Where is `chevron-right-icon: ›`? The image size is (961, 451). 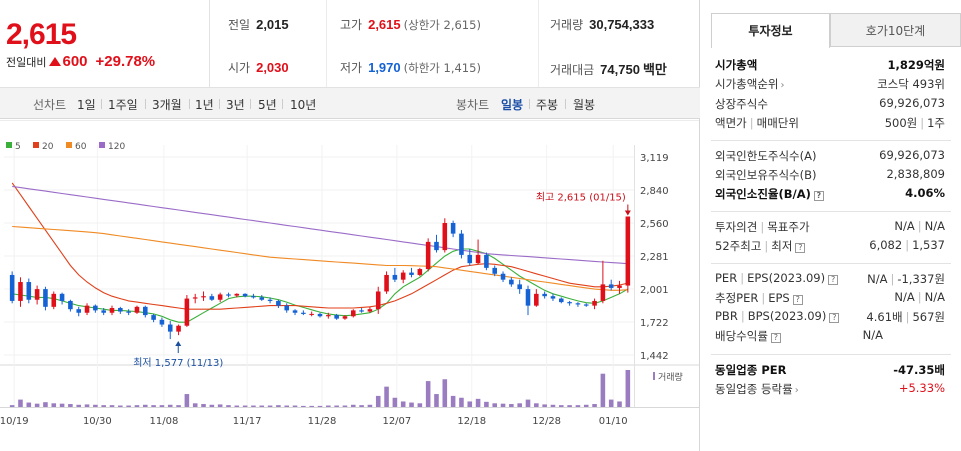 chevron-right-icon: › is located at coordinates (796, 390).